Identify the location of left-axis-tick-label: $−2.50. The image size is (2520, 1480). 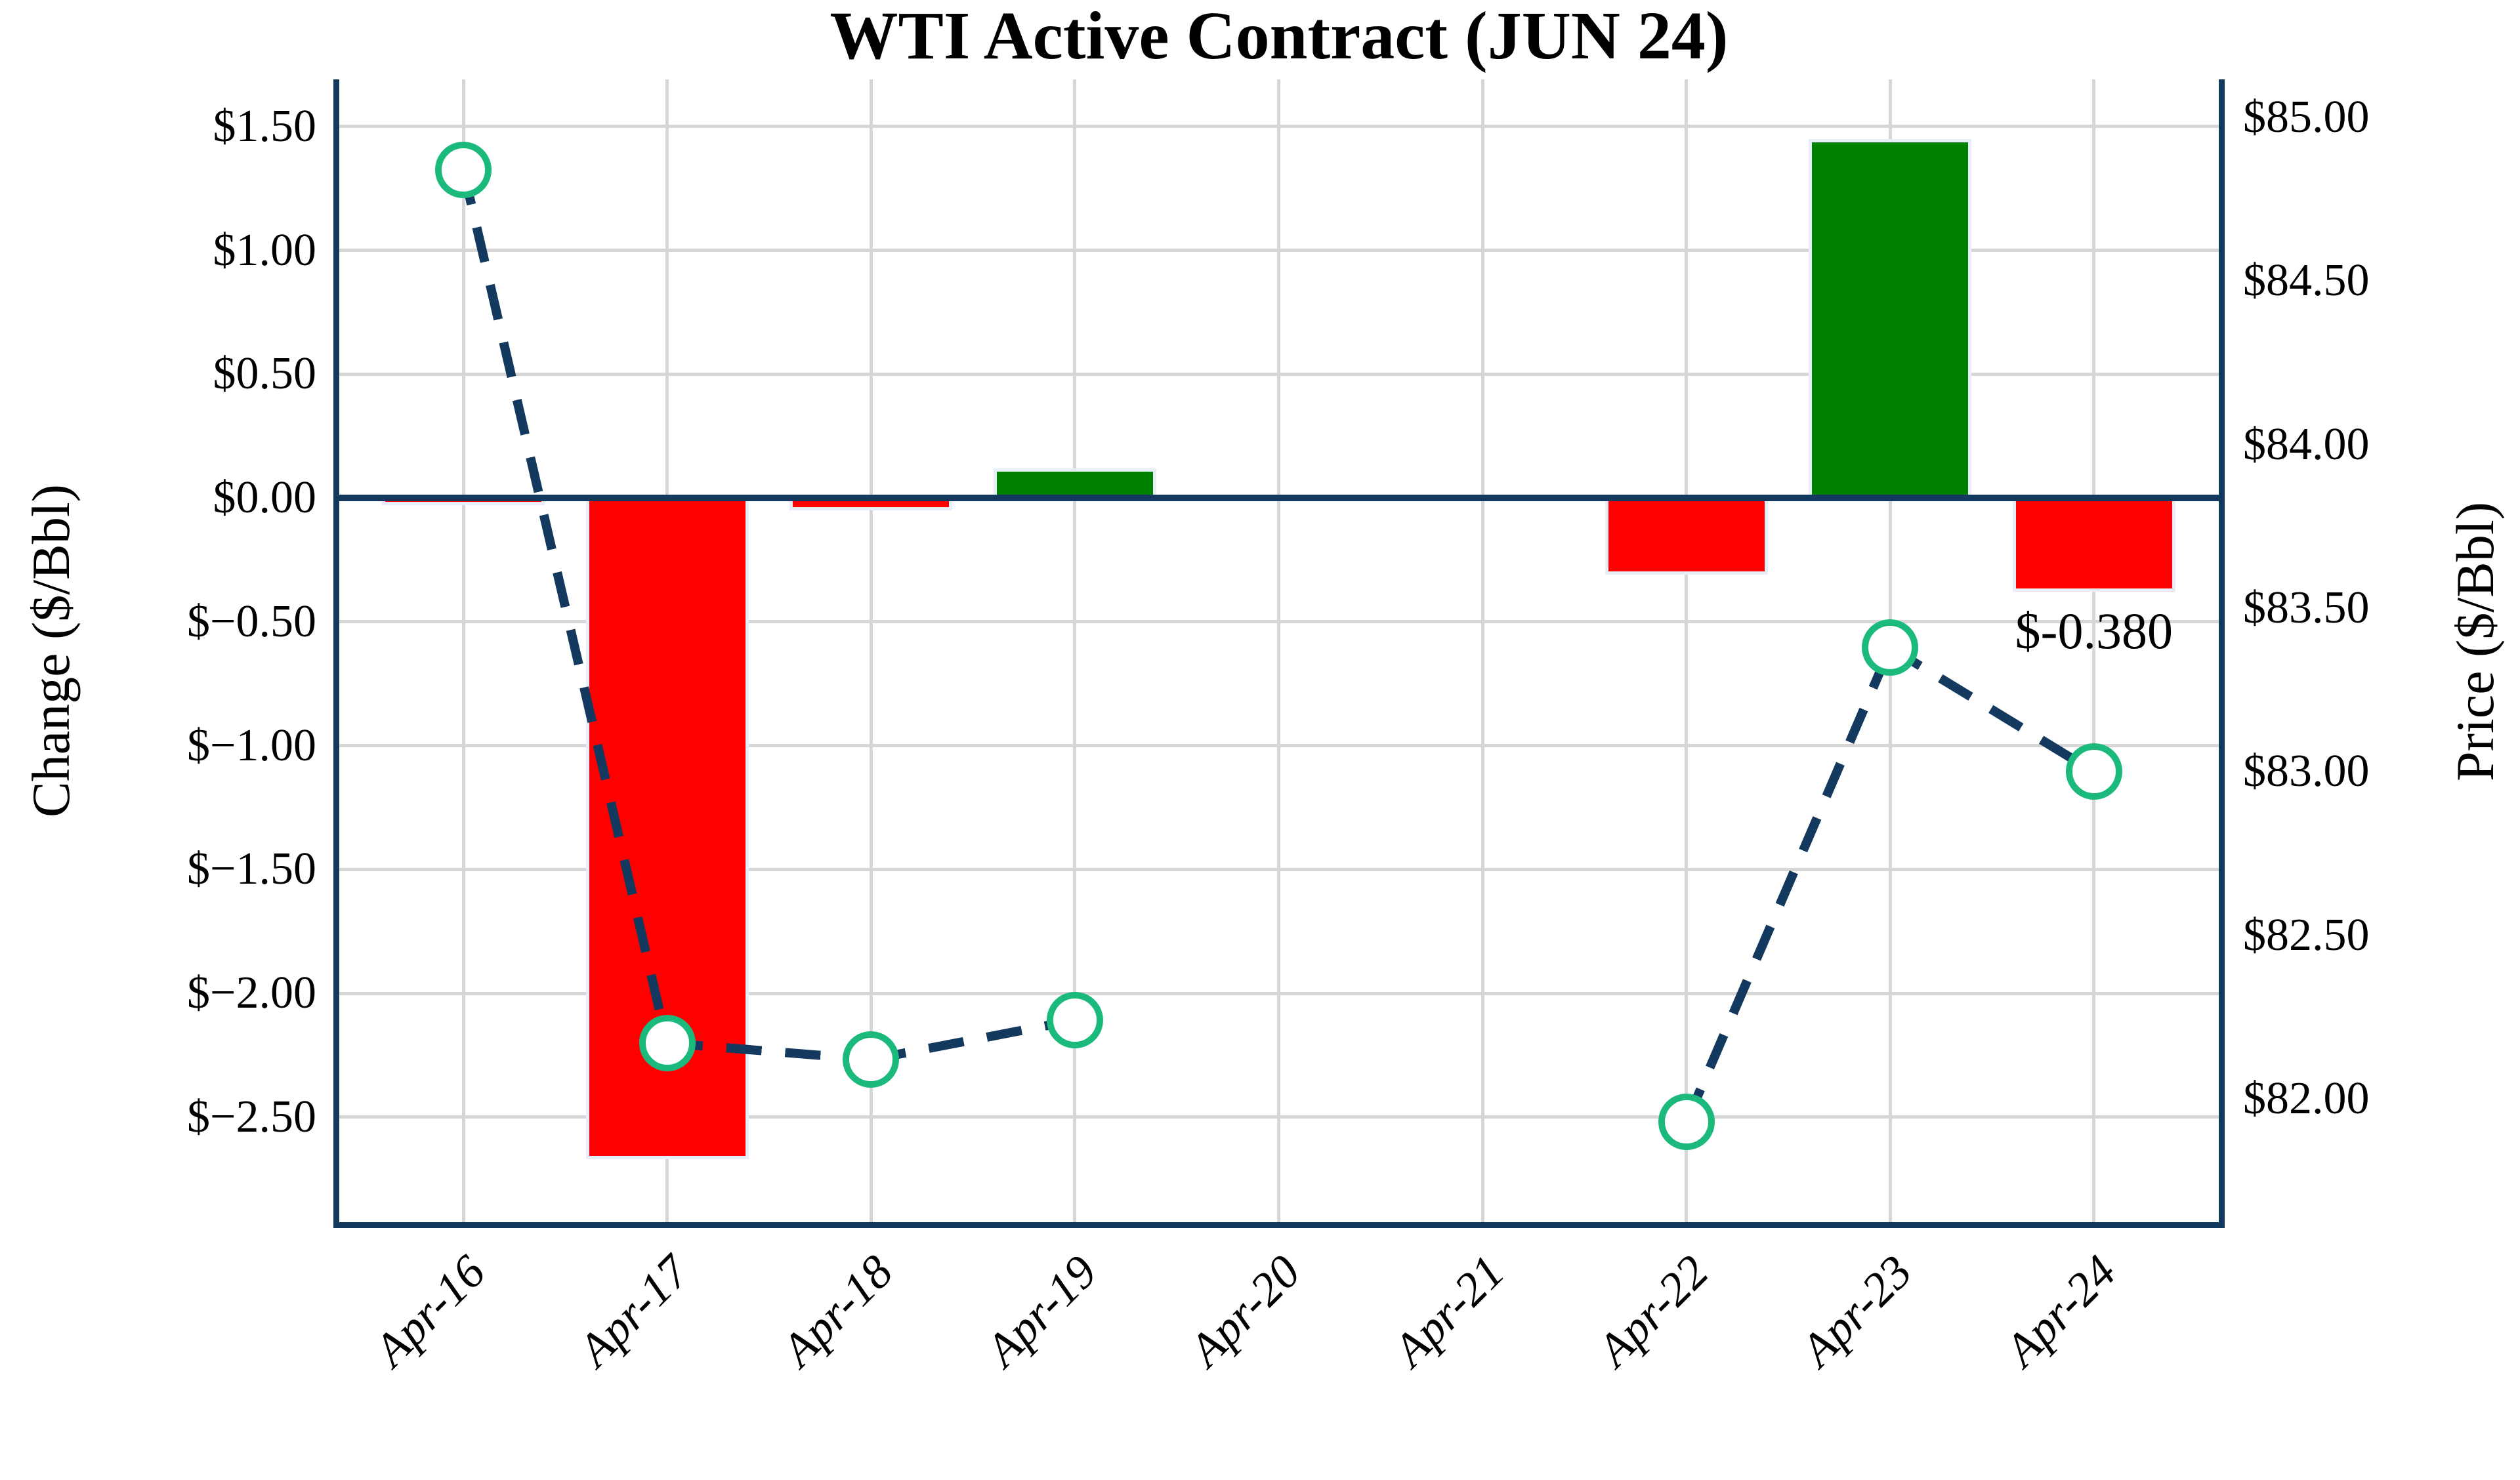
(251, 1116).